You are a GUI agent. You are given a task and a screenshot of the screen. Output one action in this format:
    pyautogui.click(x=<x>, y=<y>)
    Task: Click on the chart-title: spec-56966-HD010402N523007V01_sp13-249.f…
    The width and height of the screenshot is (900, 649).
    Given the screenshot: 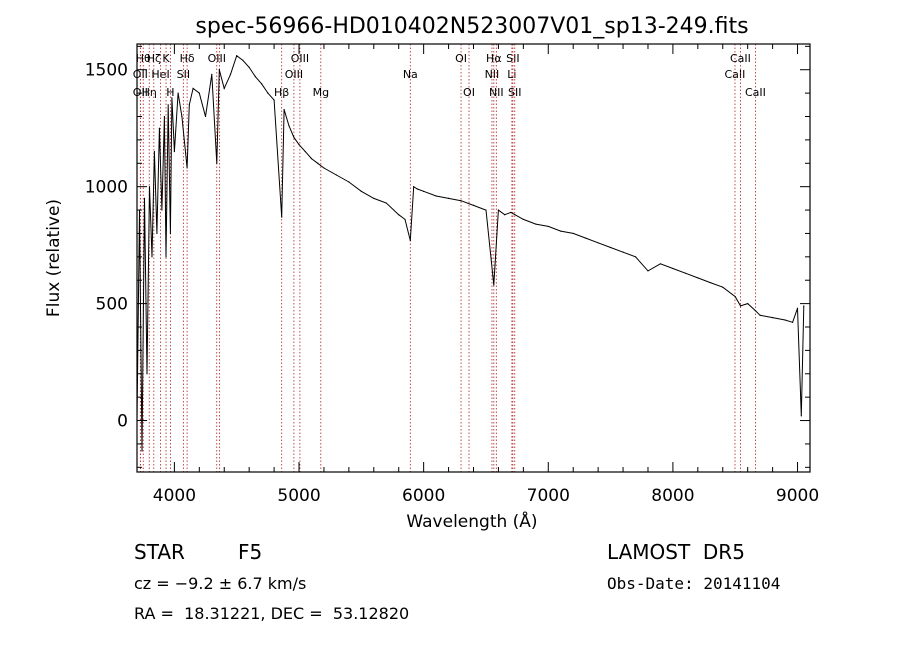 What is the action you would take?
    pyautogui.click(x=471, y=26)
    